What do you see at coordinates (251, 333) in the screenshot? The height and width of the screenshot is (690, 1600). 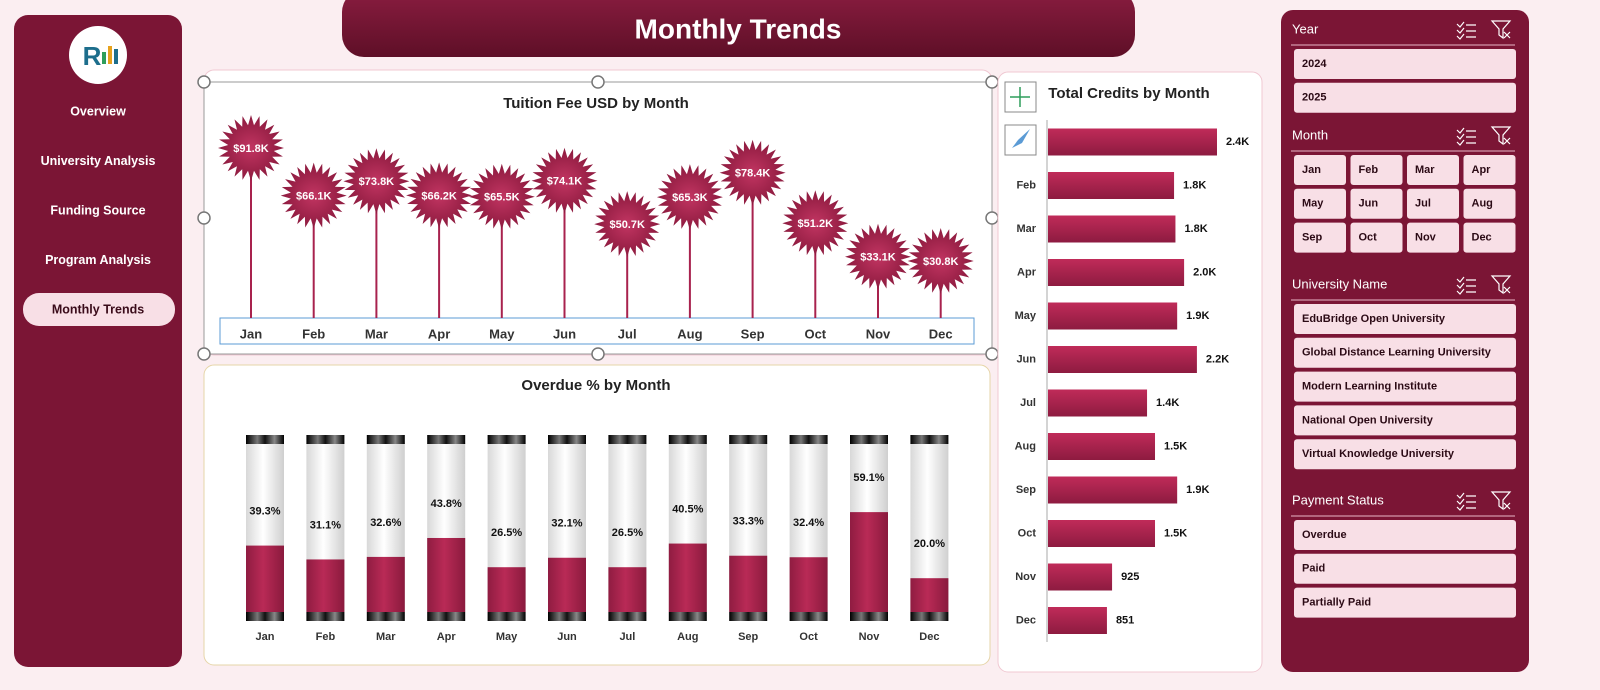 I see `x-tick-label: Jan` at bounding box center [251, 333].